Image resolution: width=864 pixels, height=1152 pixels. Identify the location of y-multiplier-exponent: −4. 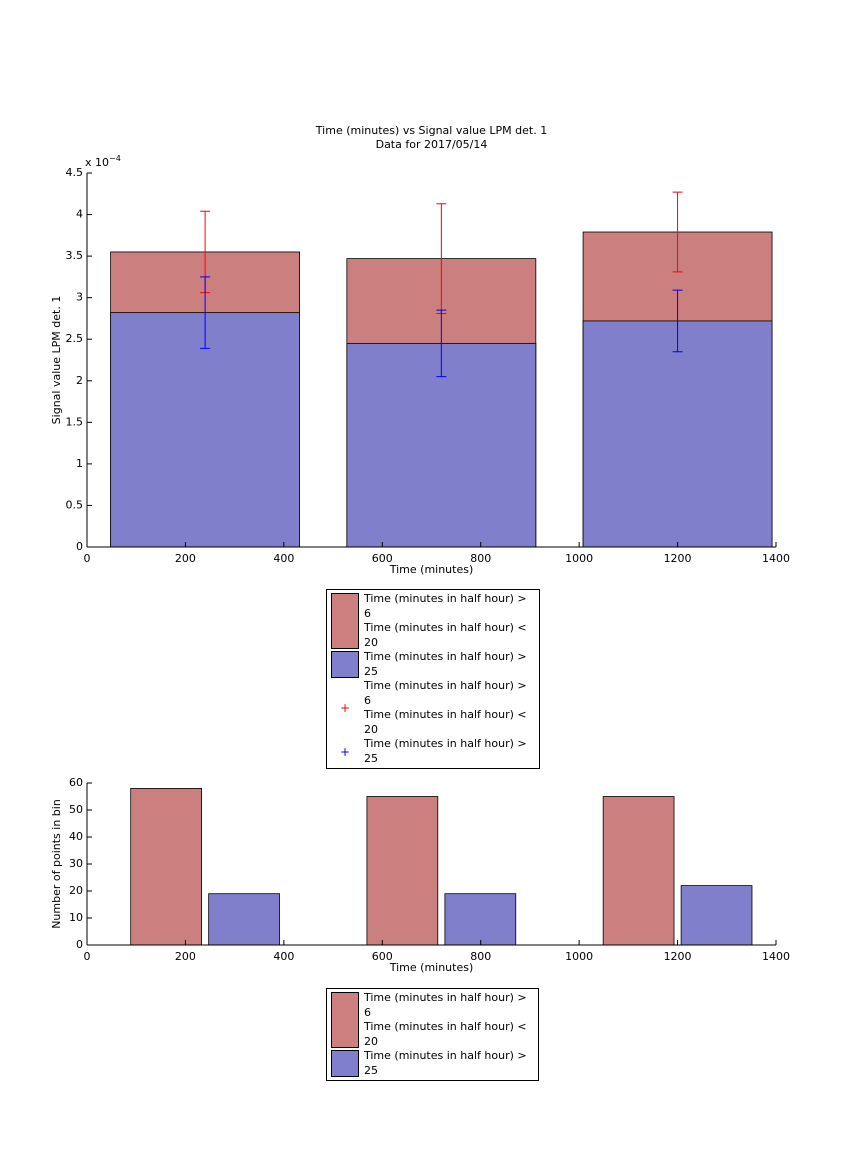
(115, 158).